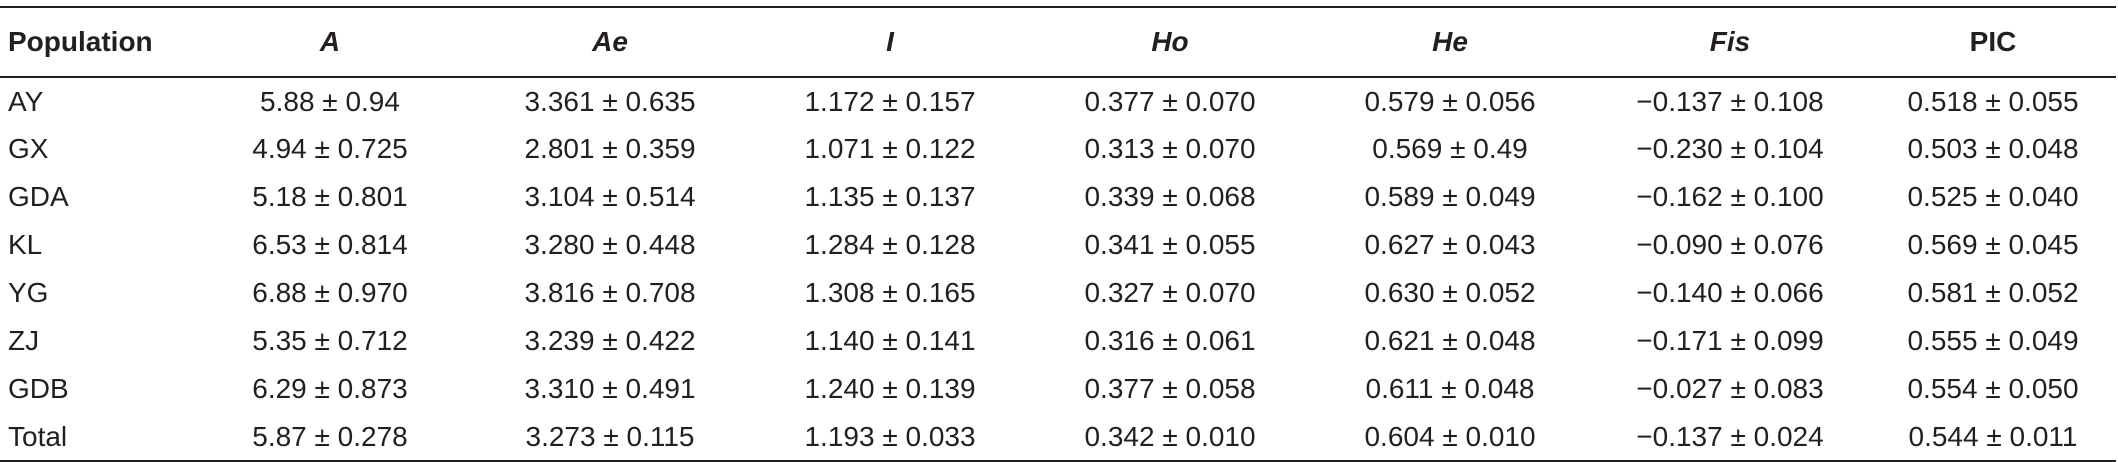 This screenshot has height=462, width=2118. What do you see at coordinates (1170, 340) in the screenshot?
I see `cell-ho: 0.316 ± 0.061` at bounding box center [1170, 340].